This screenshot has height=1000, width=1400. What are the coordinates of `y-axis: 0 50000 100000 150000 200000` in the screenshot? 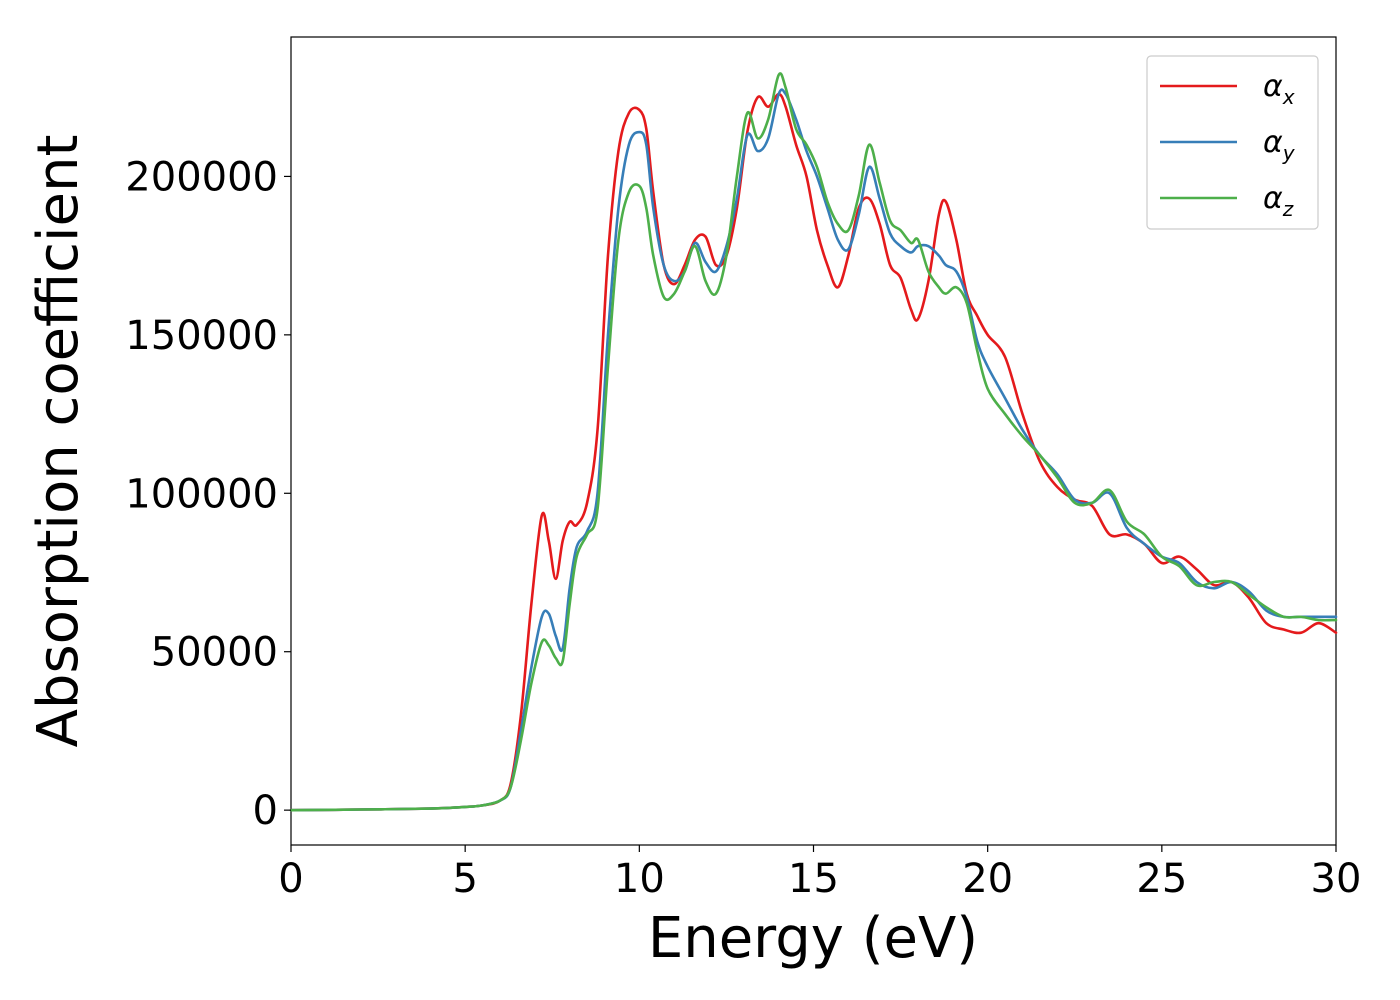 It's located at (208, 494).